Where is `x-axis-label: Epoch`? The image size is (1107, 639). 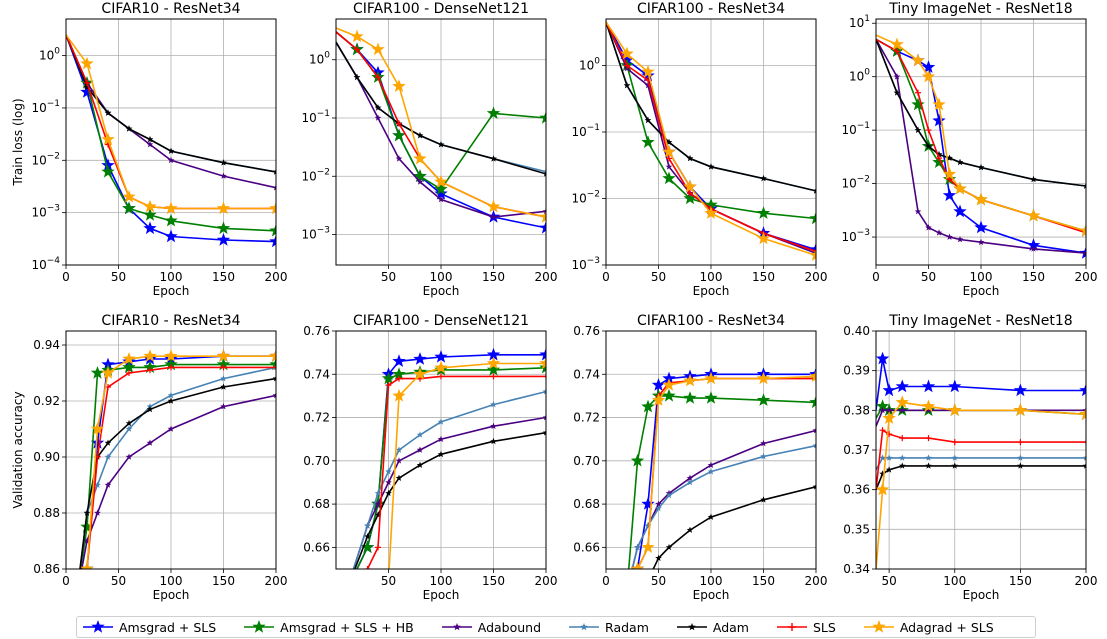 x-axis-label: Epoch is located at coordinates (171, 291).